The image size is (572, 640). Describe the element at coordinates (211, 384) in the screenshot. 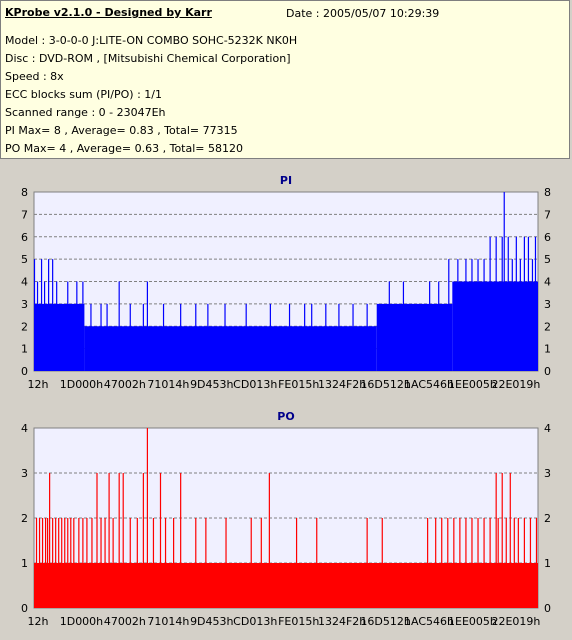

I see `pi-x-tick-label: 9D453h` at that location.